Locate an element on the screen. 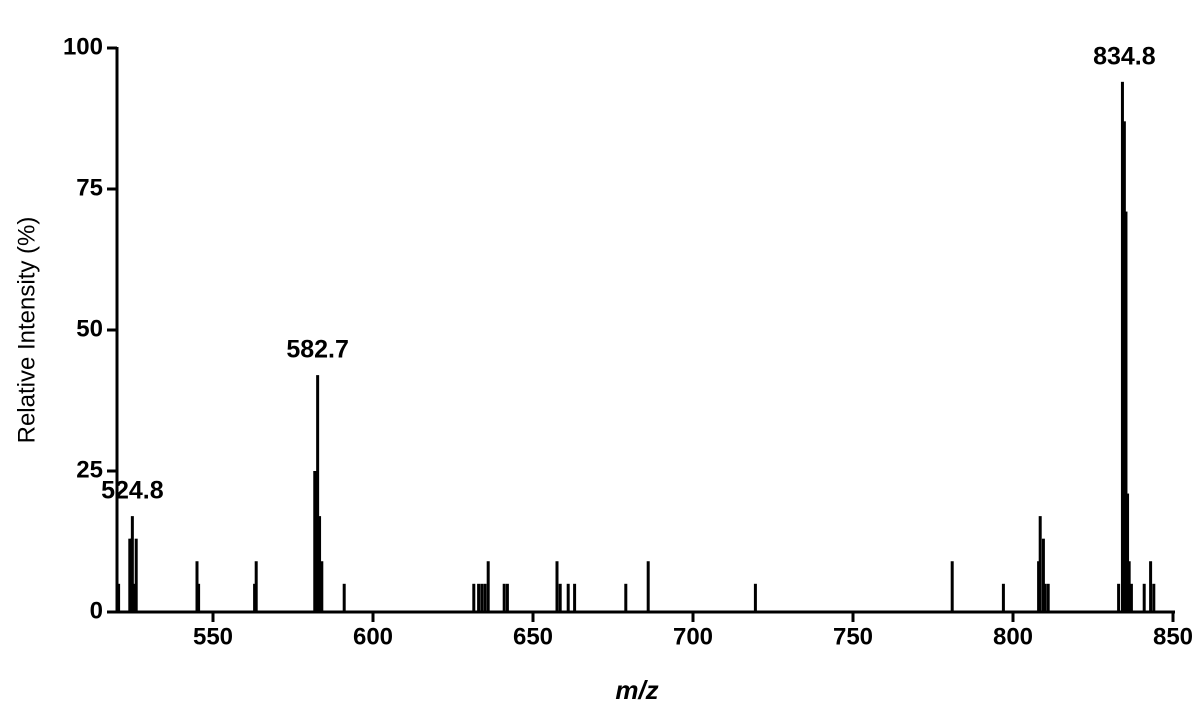  x-tick-label: 700 is located at coordinates (693, 636).